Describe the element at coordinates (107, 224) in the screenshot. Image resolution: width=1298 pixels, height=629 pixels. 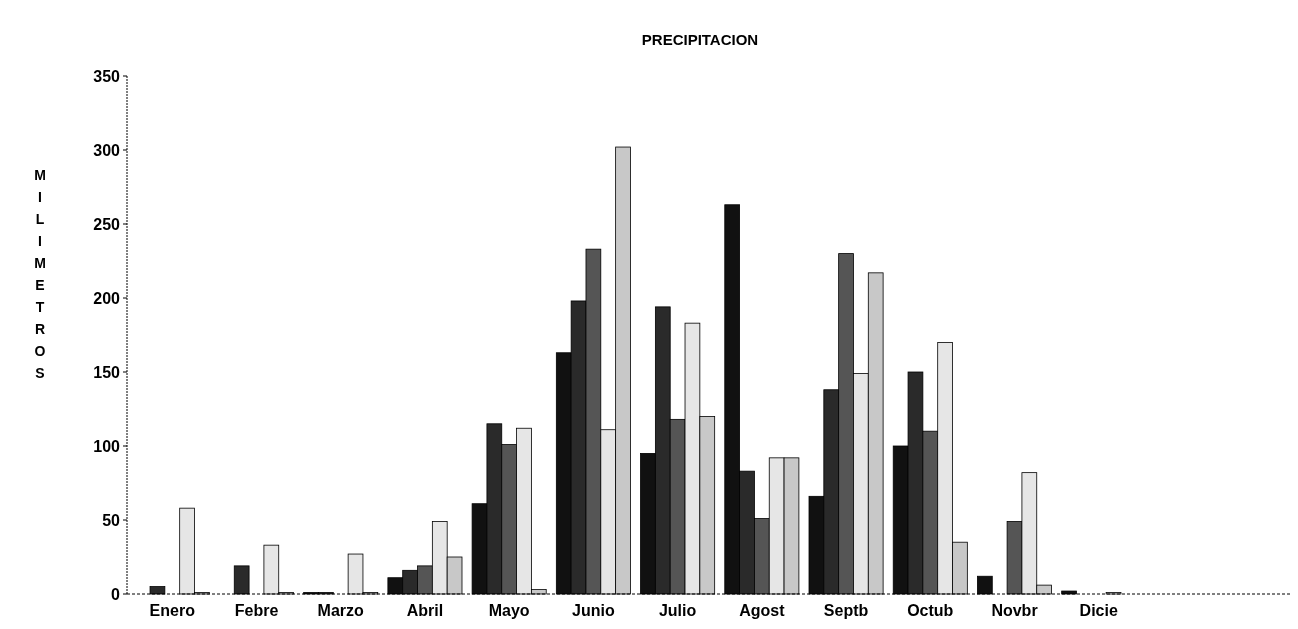
I see `y-tick-label: 250` at that location.